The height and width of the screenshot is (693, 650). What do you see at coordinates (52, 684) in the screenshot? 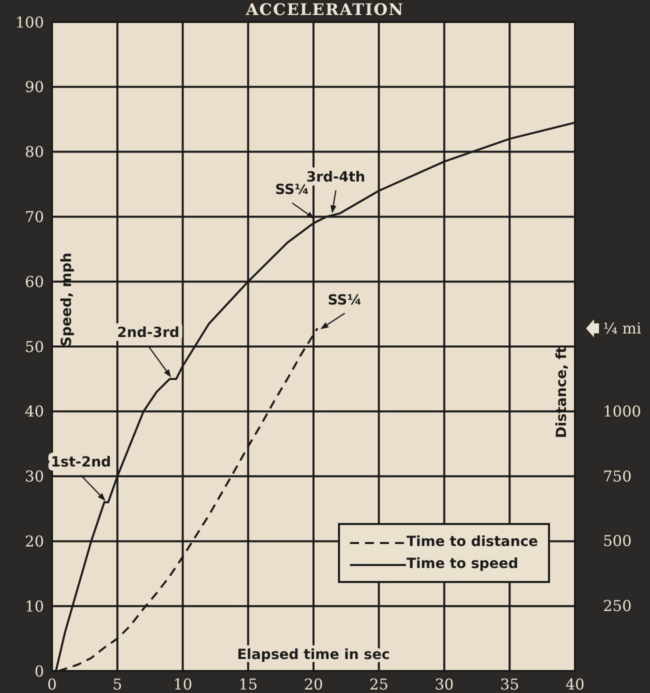
I see `x-tick-label: 0` at bounding box center [52, 684].